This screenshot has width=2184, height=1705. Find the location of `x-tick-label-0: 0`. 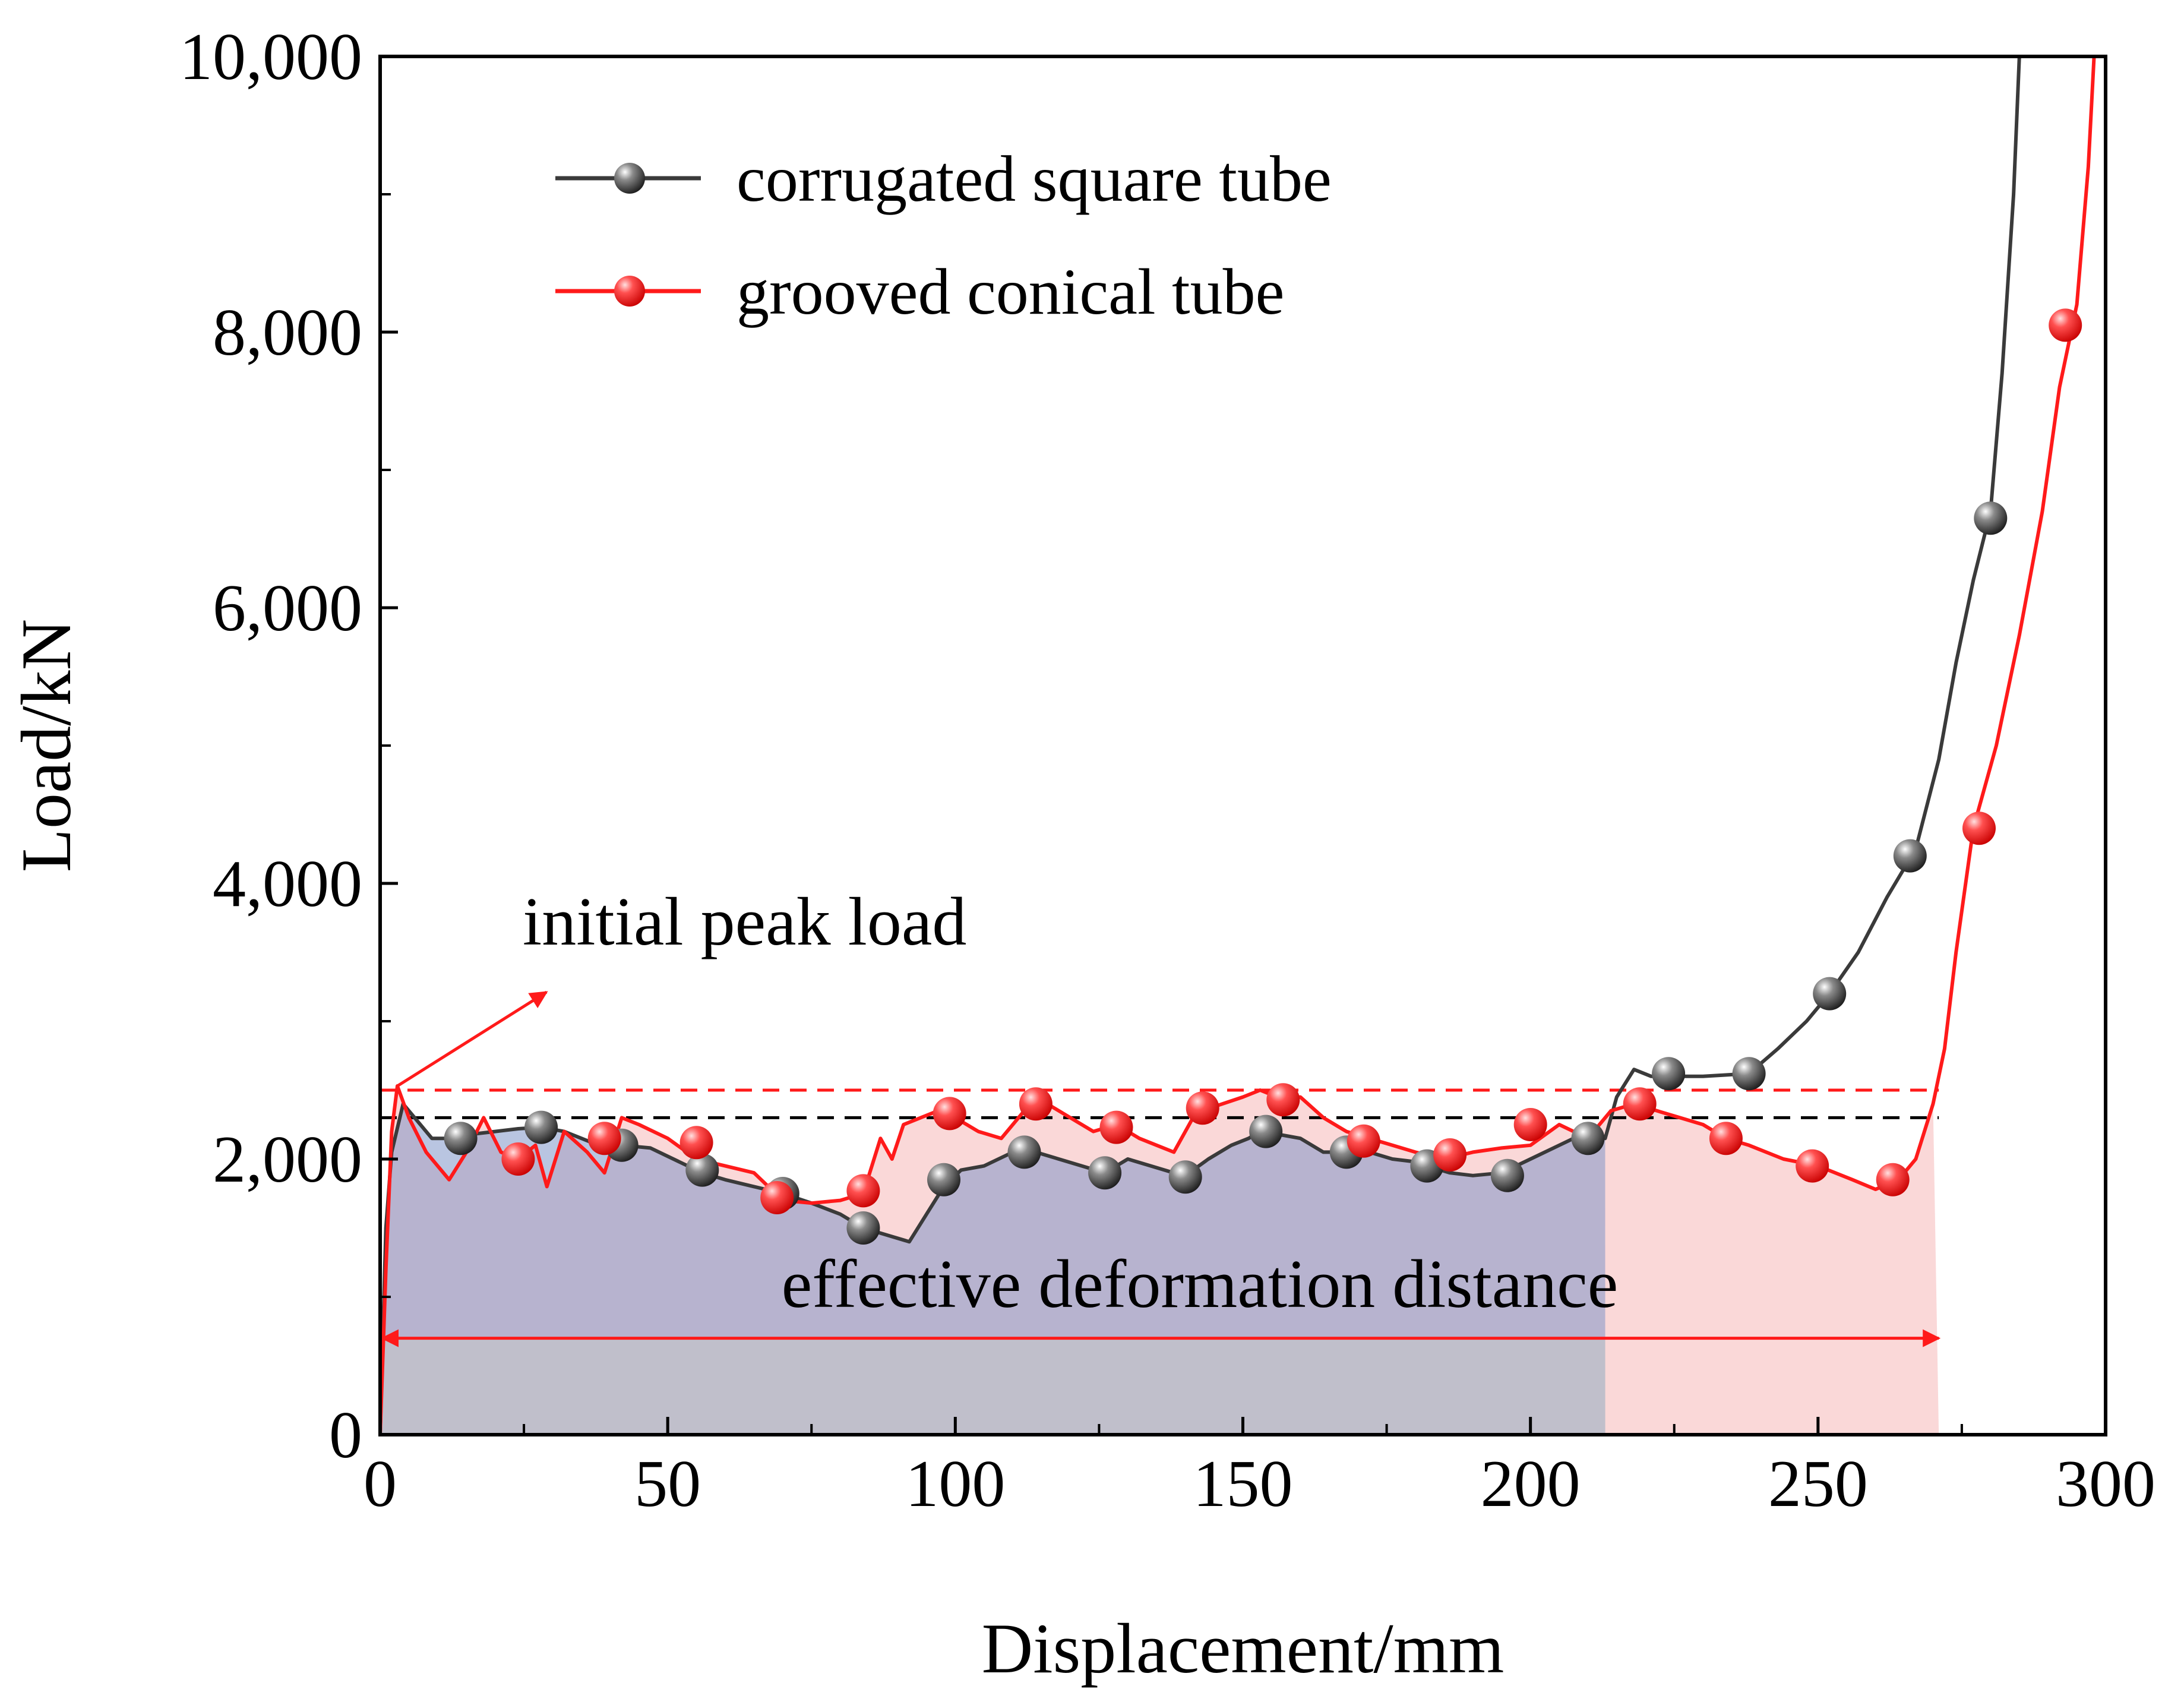

x-tick-label-0: 0 is located at coordinates (380, 1484).